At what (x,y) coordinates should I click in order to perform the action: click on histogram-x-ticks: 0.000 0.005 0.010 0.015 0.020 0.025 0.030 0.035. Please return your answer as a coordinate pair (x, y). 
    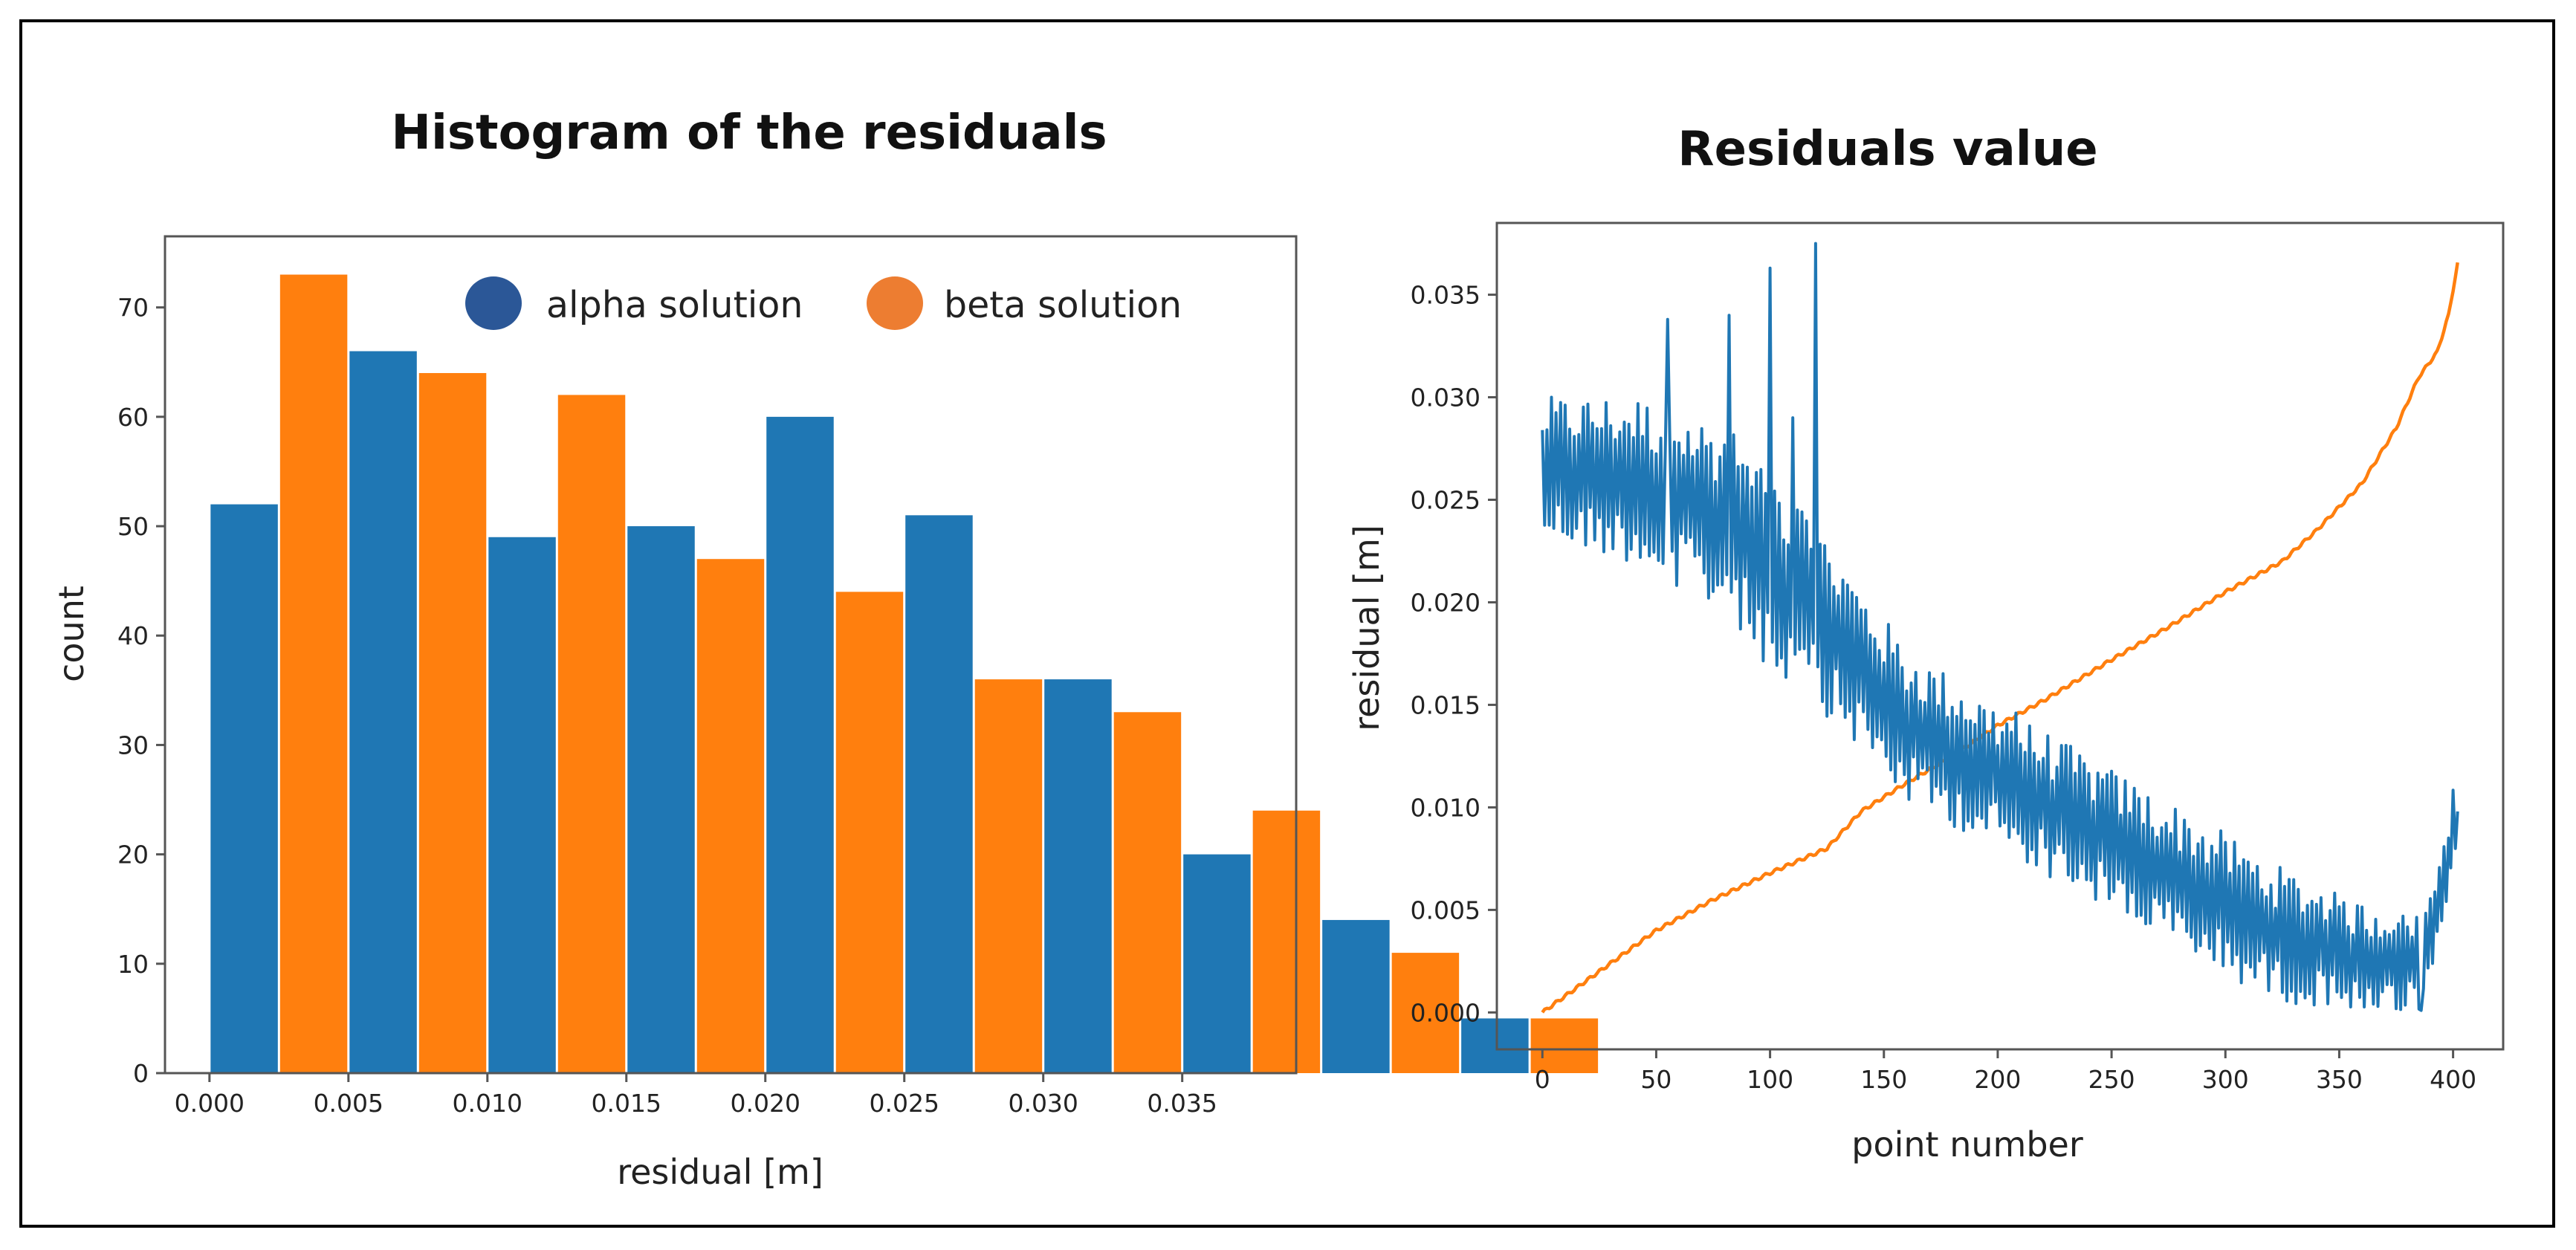
    Looking at the image, I should click on (696, 1095).